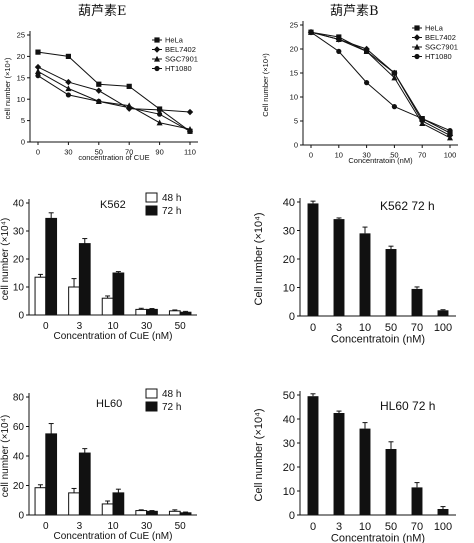 This screenshot has height=543, width=474. Describe the element at coordinates (422, 155) in the screenshot. I see `x-tick-label: 70` at that location.